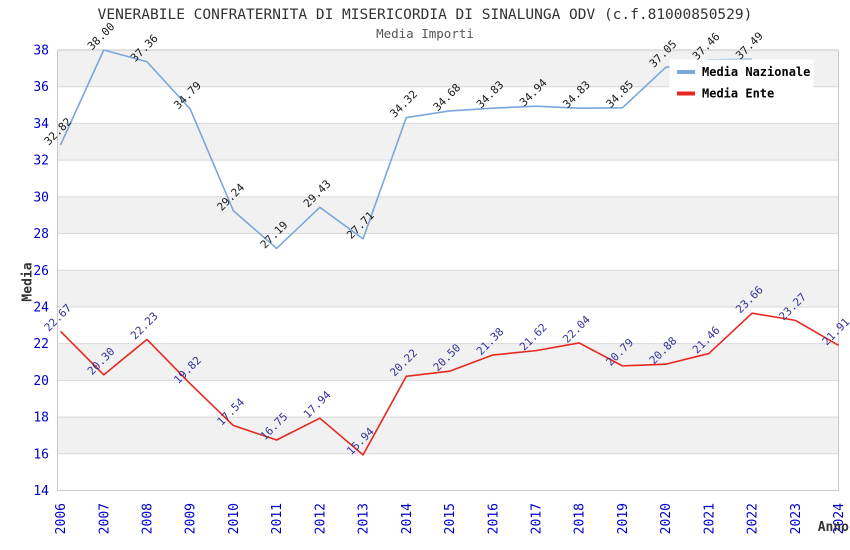 Image resolution: width=850 pixels, height=550 pixels. What do you see at coordinates (147, 518) in the screenshot?
I see `x-tick-label: 2008` at bounding box center [147, 518].